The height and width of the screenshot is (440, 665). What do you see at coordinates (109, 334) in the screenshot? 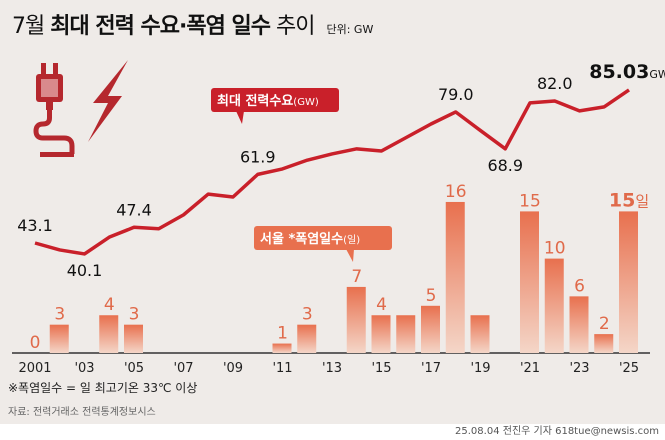
I see `heat-bar-2004` at bounding box center [109, 334].